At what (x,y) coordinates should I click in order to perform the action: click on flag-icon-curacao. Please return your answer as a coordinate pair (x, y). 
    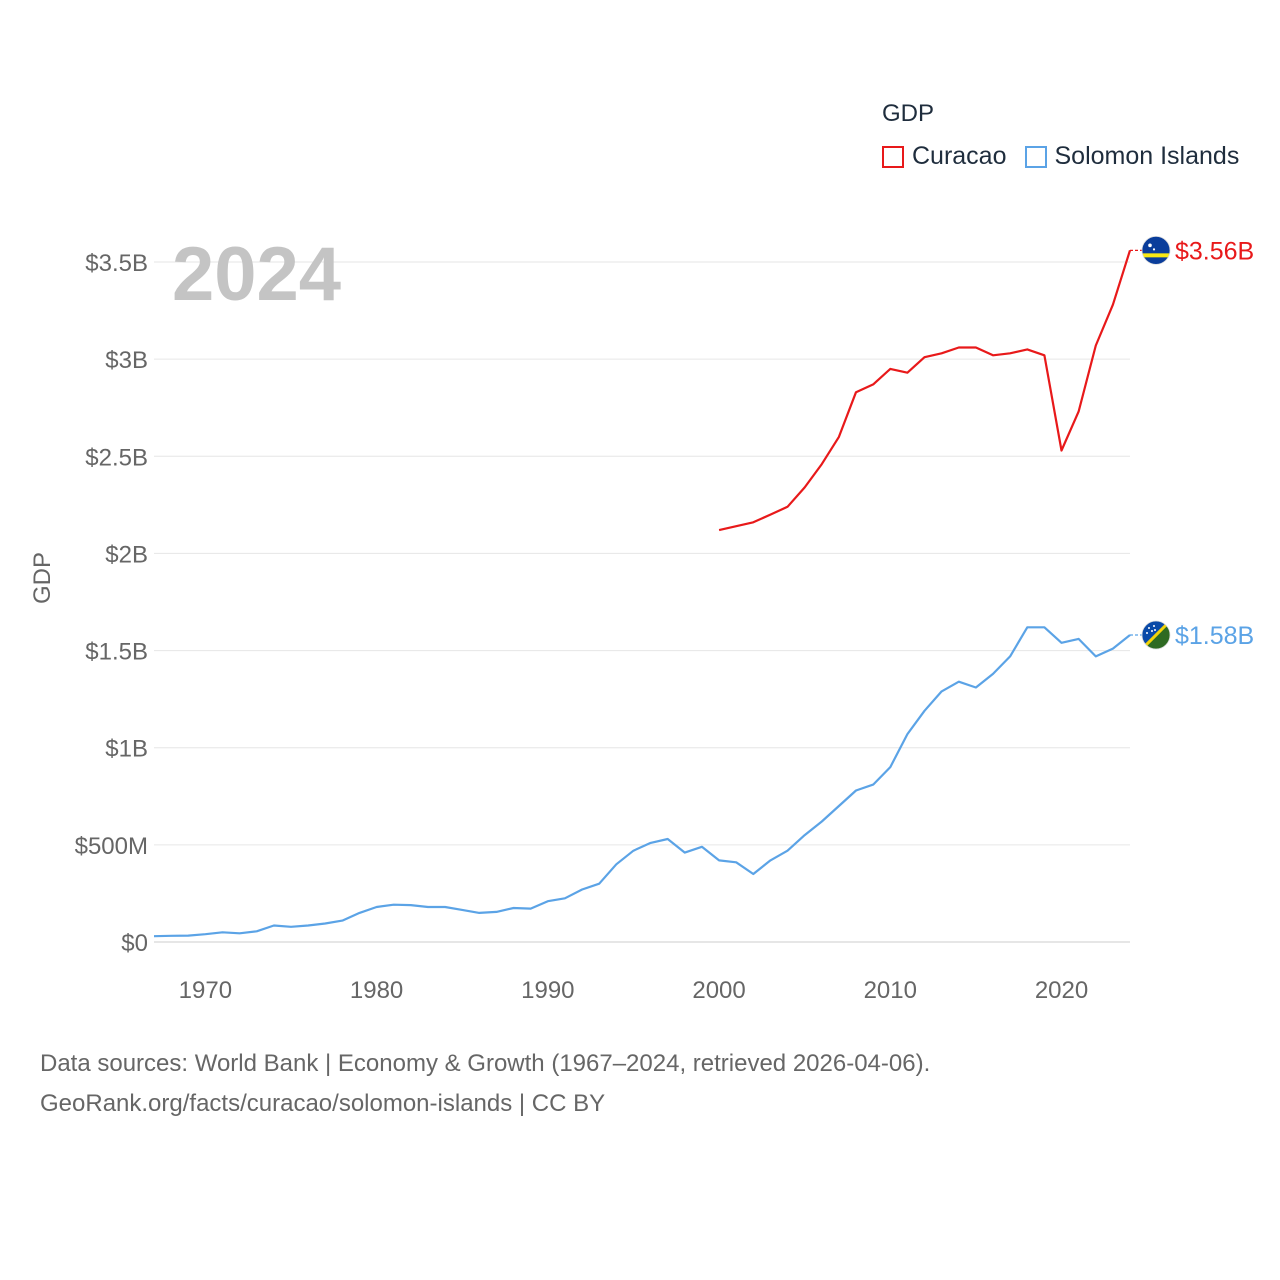
    Looking at the image, I should click on (1156, 250).